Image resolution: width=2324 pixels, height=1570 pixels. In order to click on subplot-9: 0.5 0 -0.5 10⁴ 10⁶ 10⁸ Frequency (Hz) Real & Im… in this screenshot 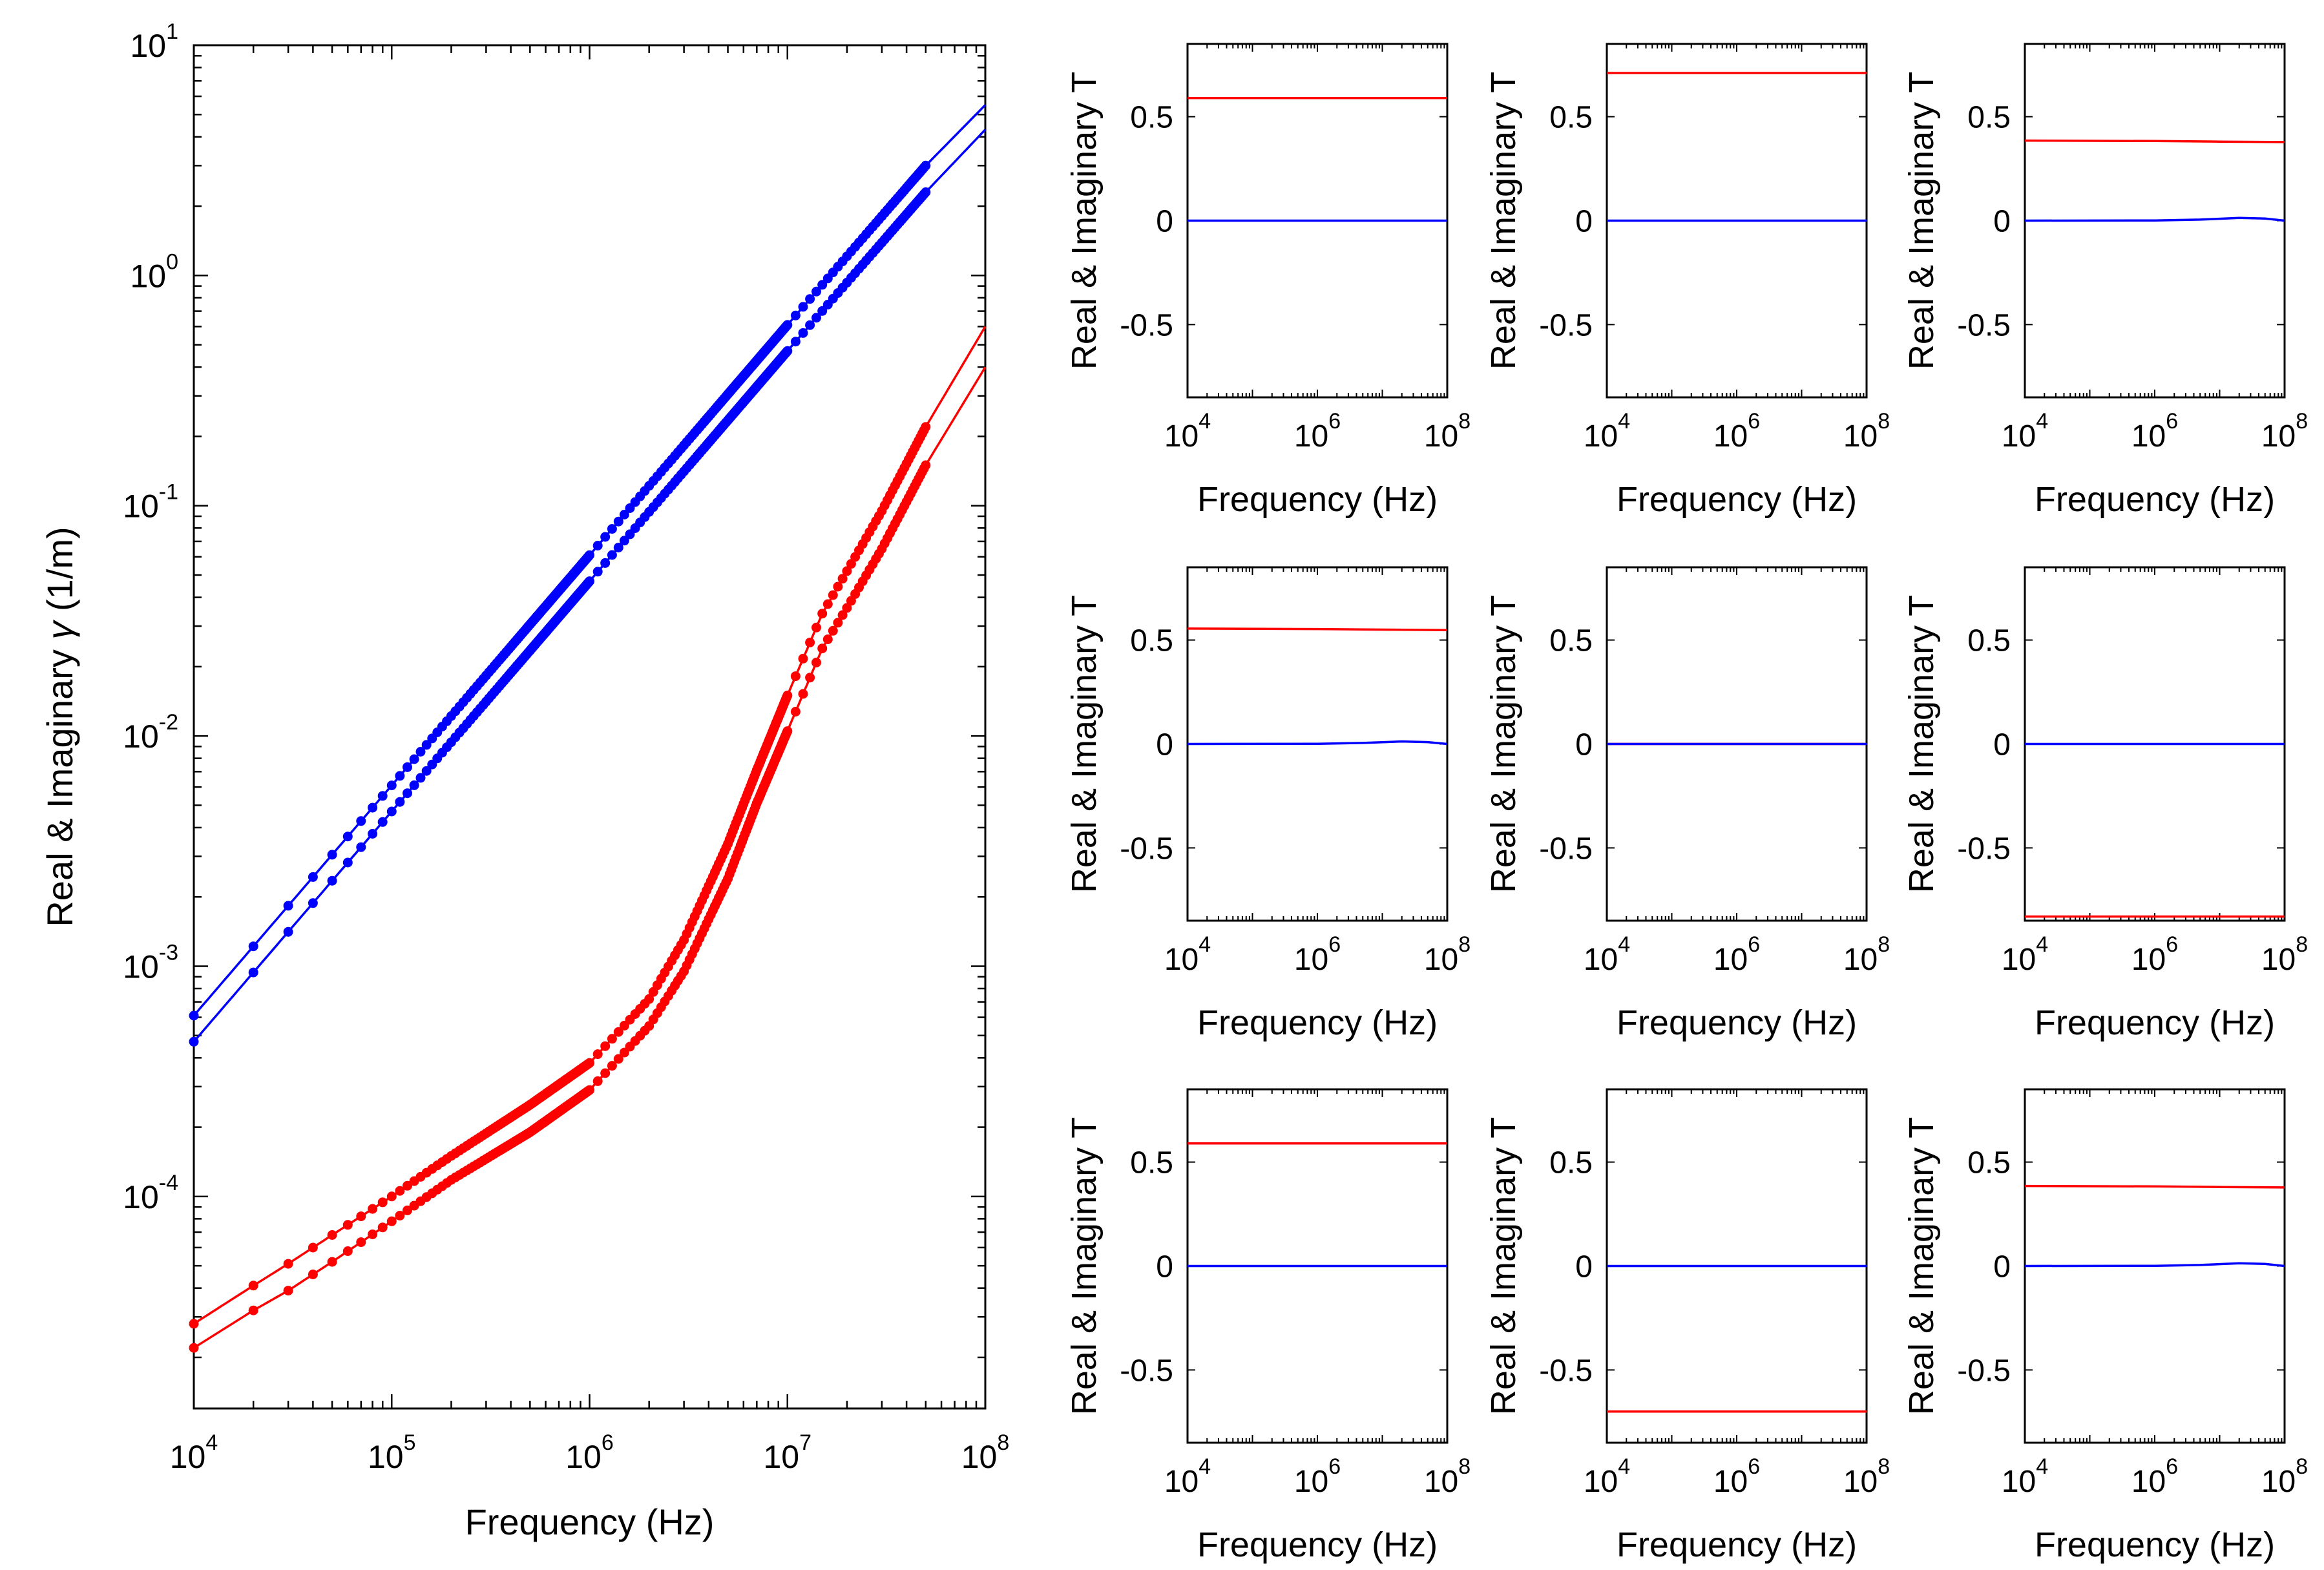, I will do `click(2105, 1326)`.